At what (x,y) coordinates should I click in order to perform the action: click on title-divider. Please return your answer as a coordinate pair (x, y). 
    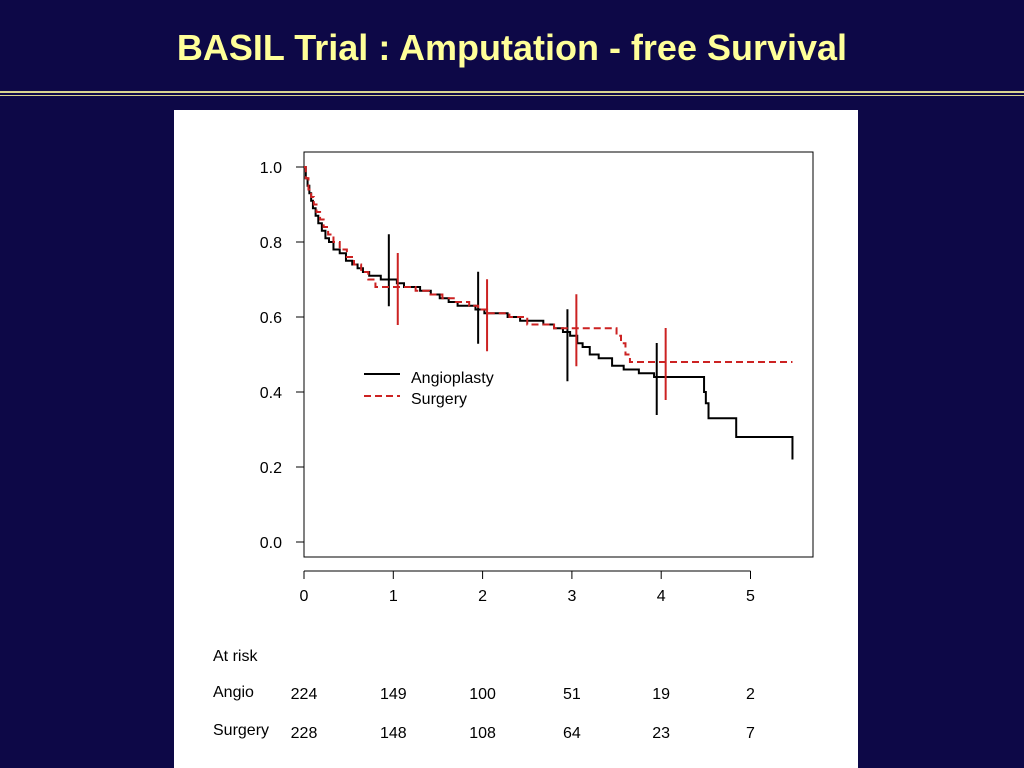
    Looking at the image, I should click on (512, 92).